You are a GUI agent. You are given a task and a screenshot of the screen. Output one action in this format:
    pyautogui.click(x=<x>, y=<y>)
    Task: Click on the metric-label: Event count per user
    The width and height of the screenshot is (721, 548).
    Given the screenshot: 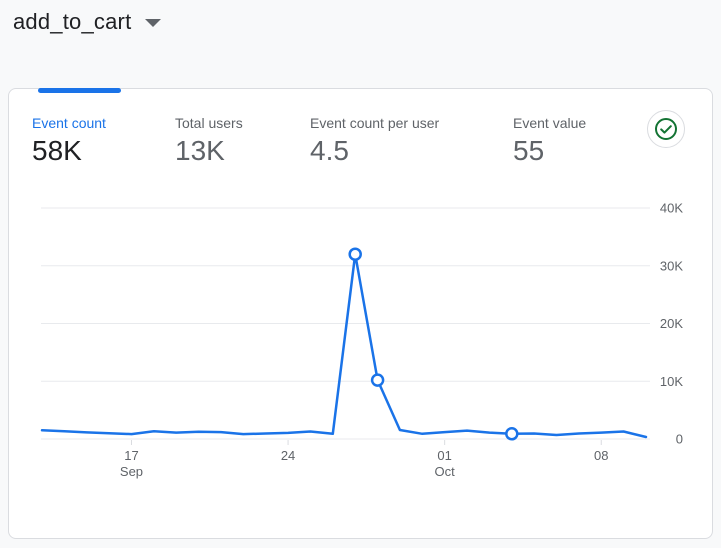 What is the action you would take?
    pyautogui.click(x=375, y=123)
    